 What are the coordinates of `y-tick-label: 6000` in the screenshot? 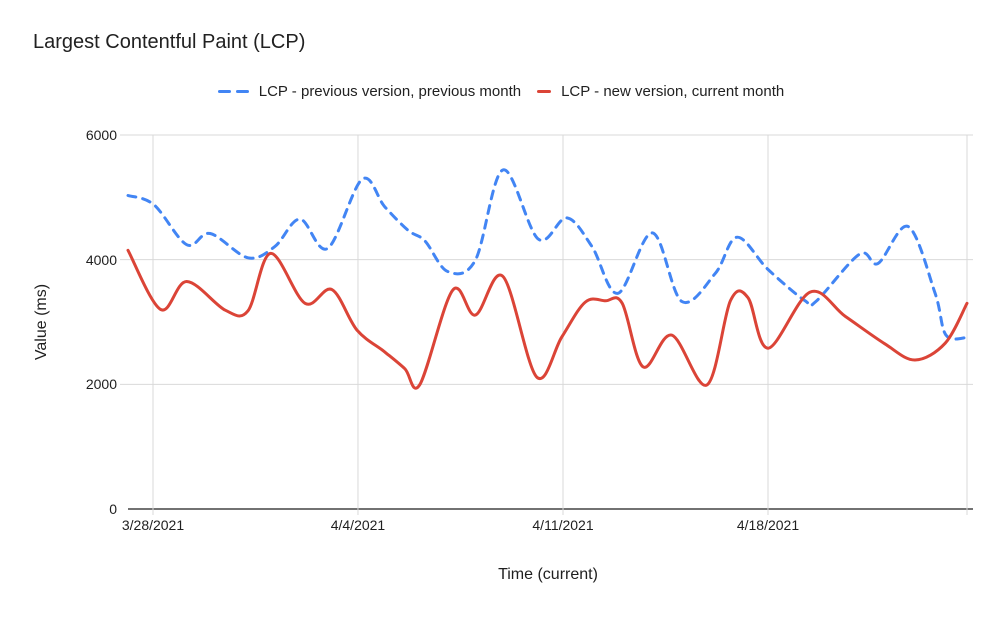 It's located at (101, 135).